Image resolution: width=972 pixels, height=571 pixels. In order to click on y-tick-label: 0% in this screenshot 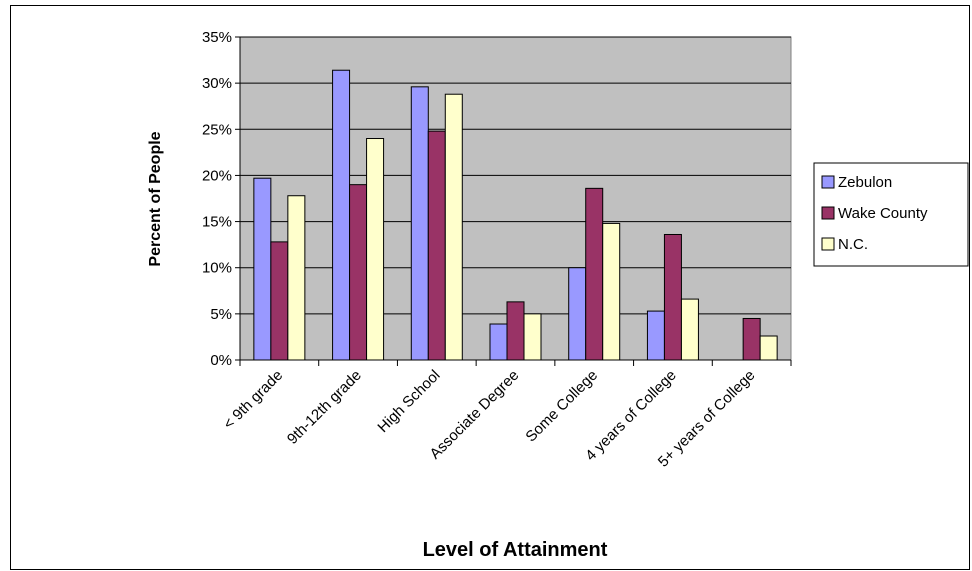, I will do `click(221, 360)`.